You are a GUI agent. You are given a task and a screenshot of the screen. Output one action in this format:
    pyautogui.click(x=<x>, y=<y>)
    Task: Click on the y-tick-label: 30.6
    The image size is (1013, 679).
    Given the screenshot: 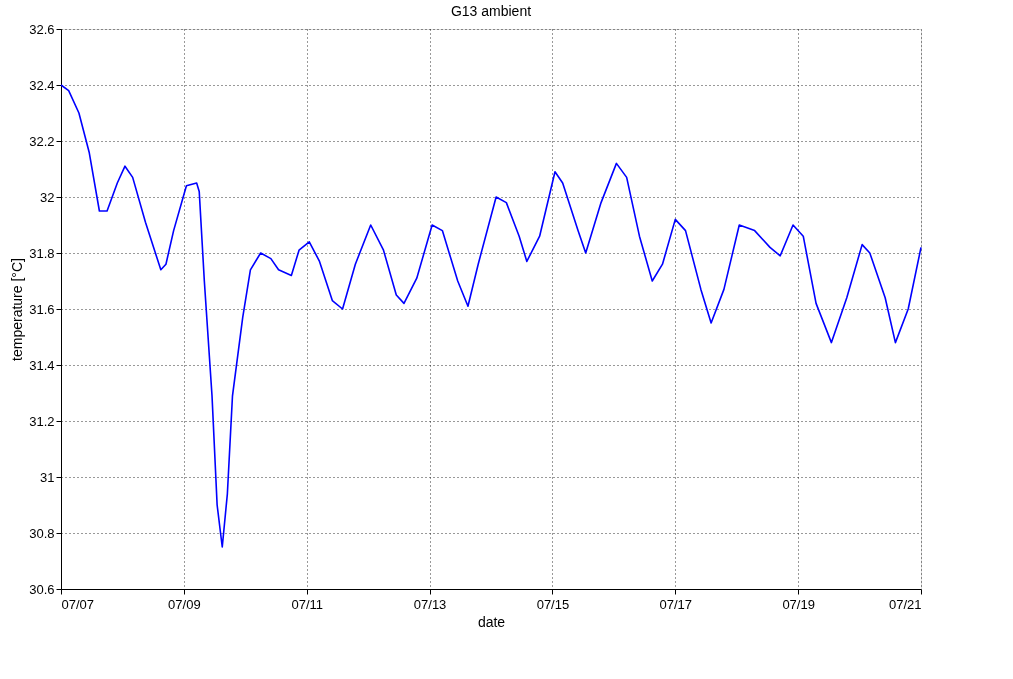 What is the action you would take?
    pyautogui.click(x=42, y=589)
    